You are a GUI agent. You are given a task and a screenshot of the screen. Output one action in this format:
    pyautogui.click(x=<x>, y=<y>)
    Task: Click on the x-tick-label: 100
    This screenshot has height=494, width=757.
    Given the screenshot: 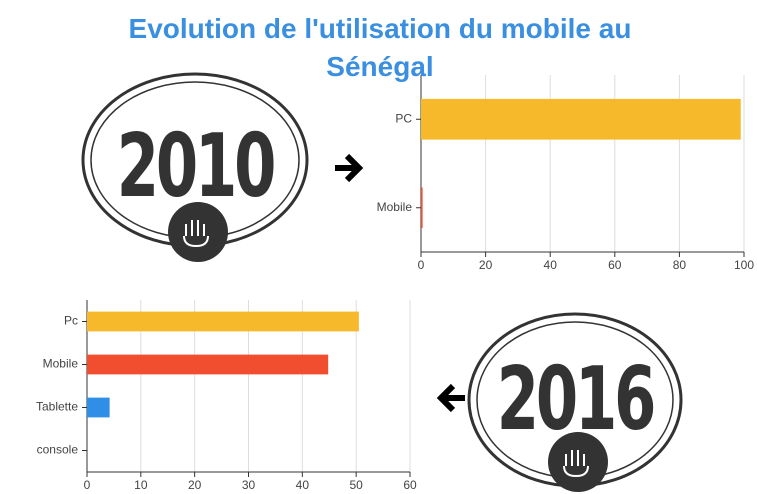 What is the action you would take?
    pyautogui.click(x=744, y=265)
    